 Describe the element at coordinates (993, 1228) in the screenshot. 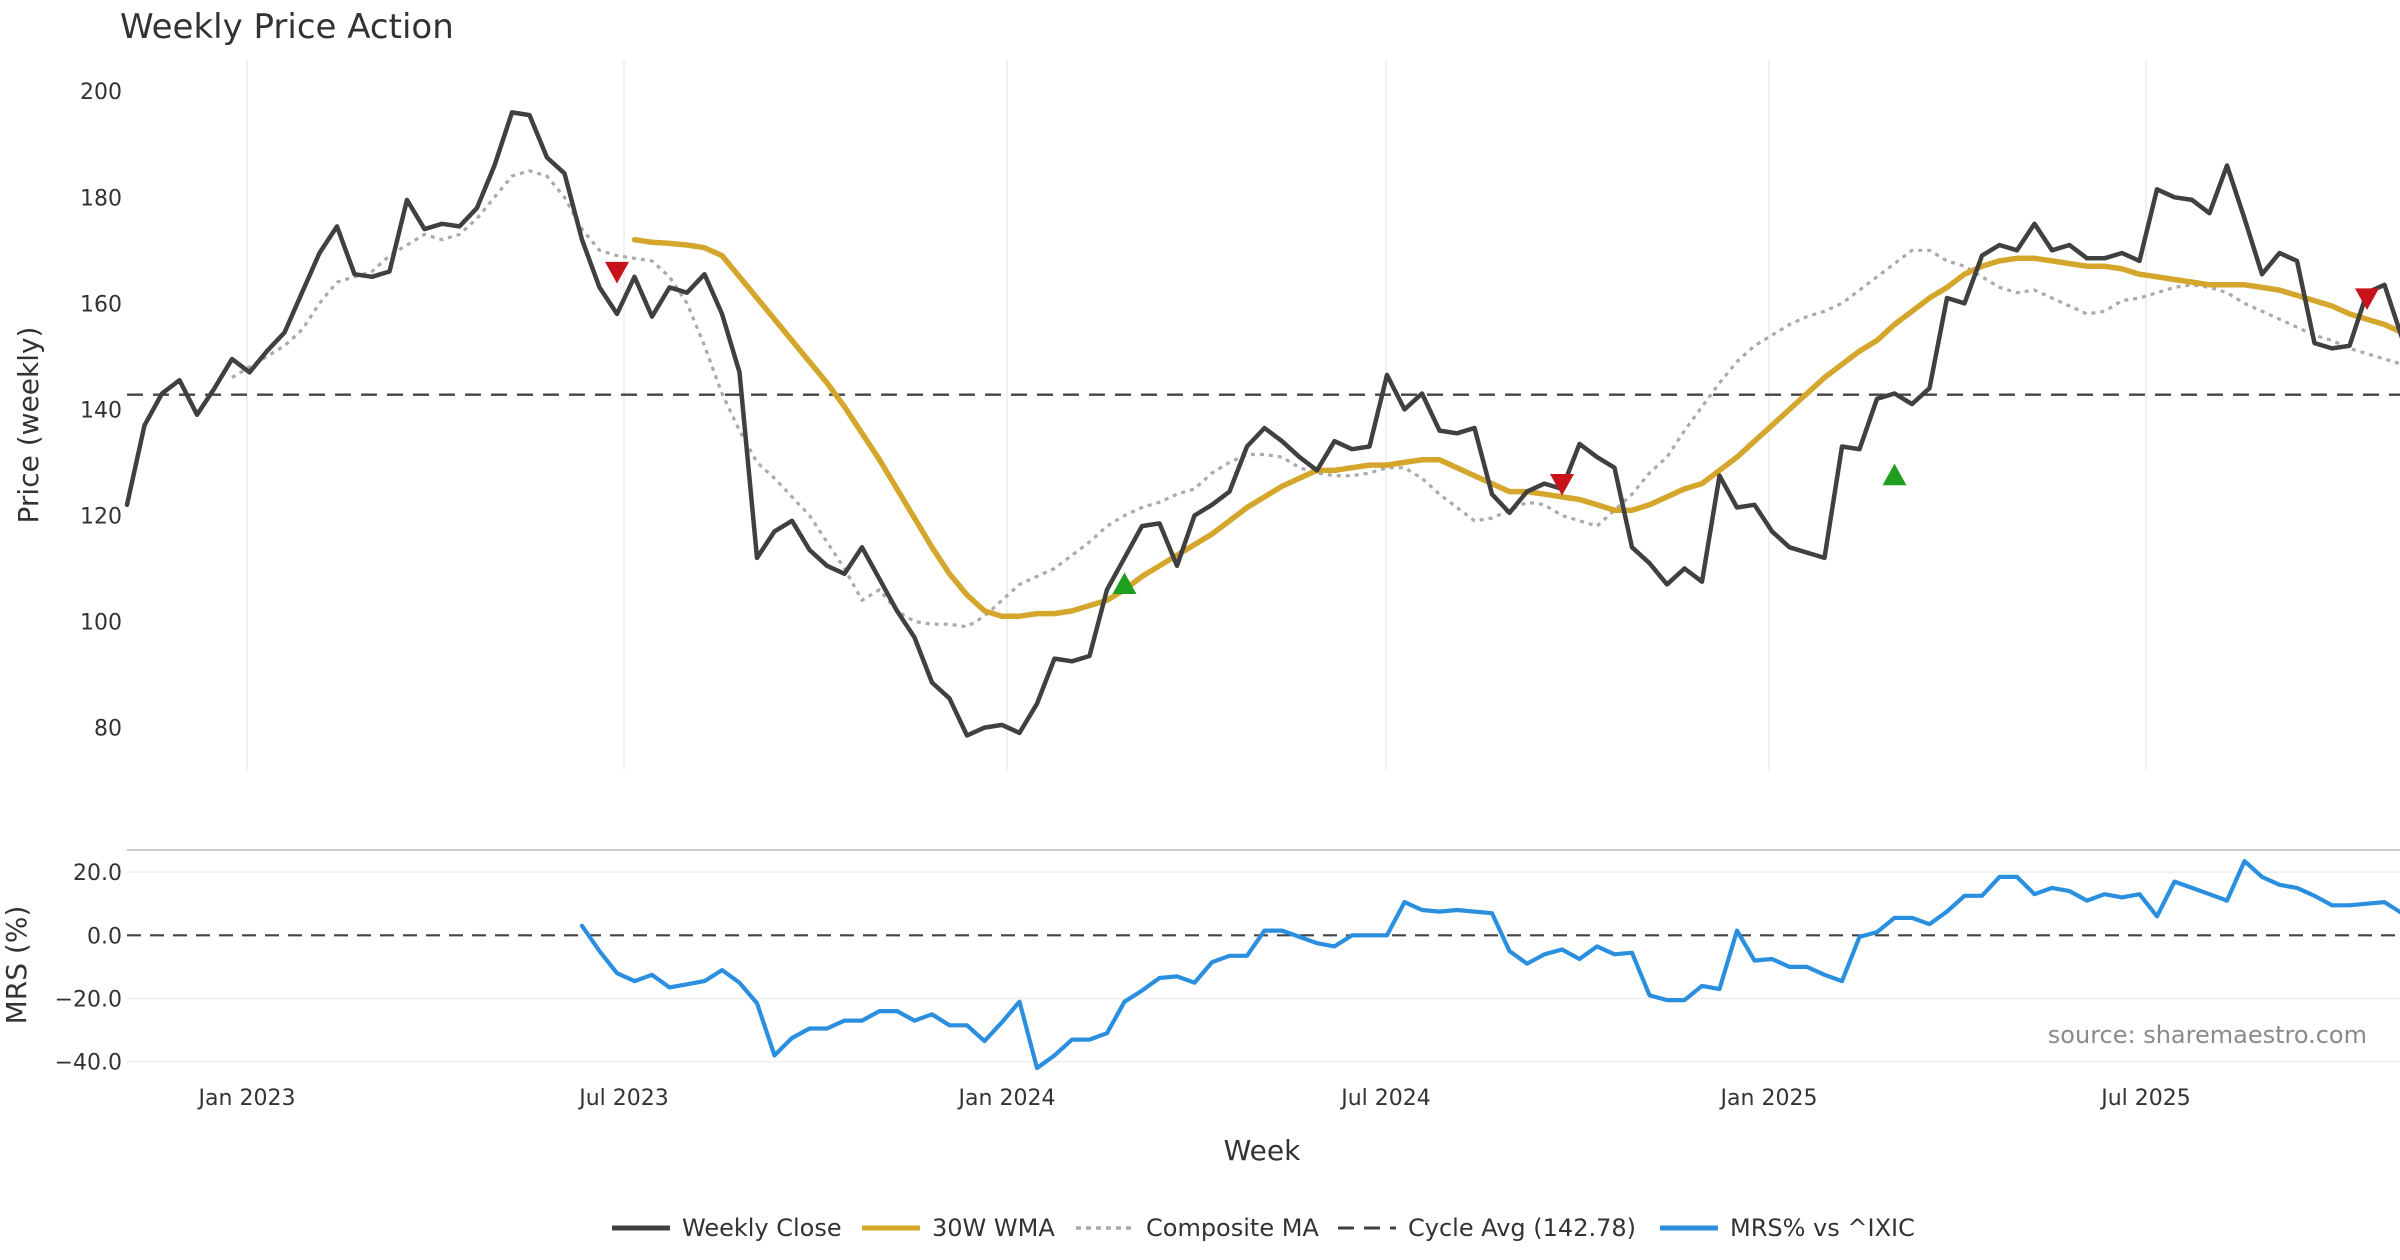

I see `legend-label: 30W WMA` at that location.